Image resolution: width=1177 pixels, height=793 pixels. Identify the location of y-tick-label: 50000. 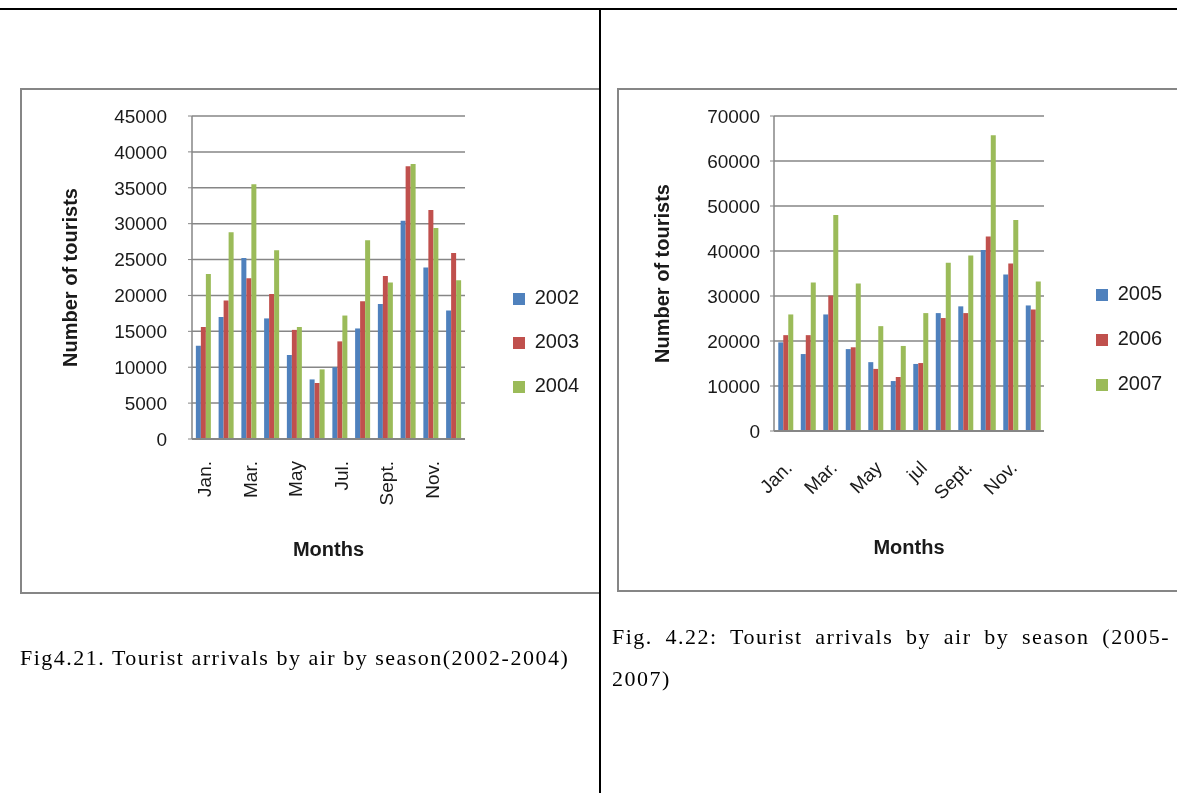
(733, 206).